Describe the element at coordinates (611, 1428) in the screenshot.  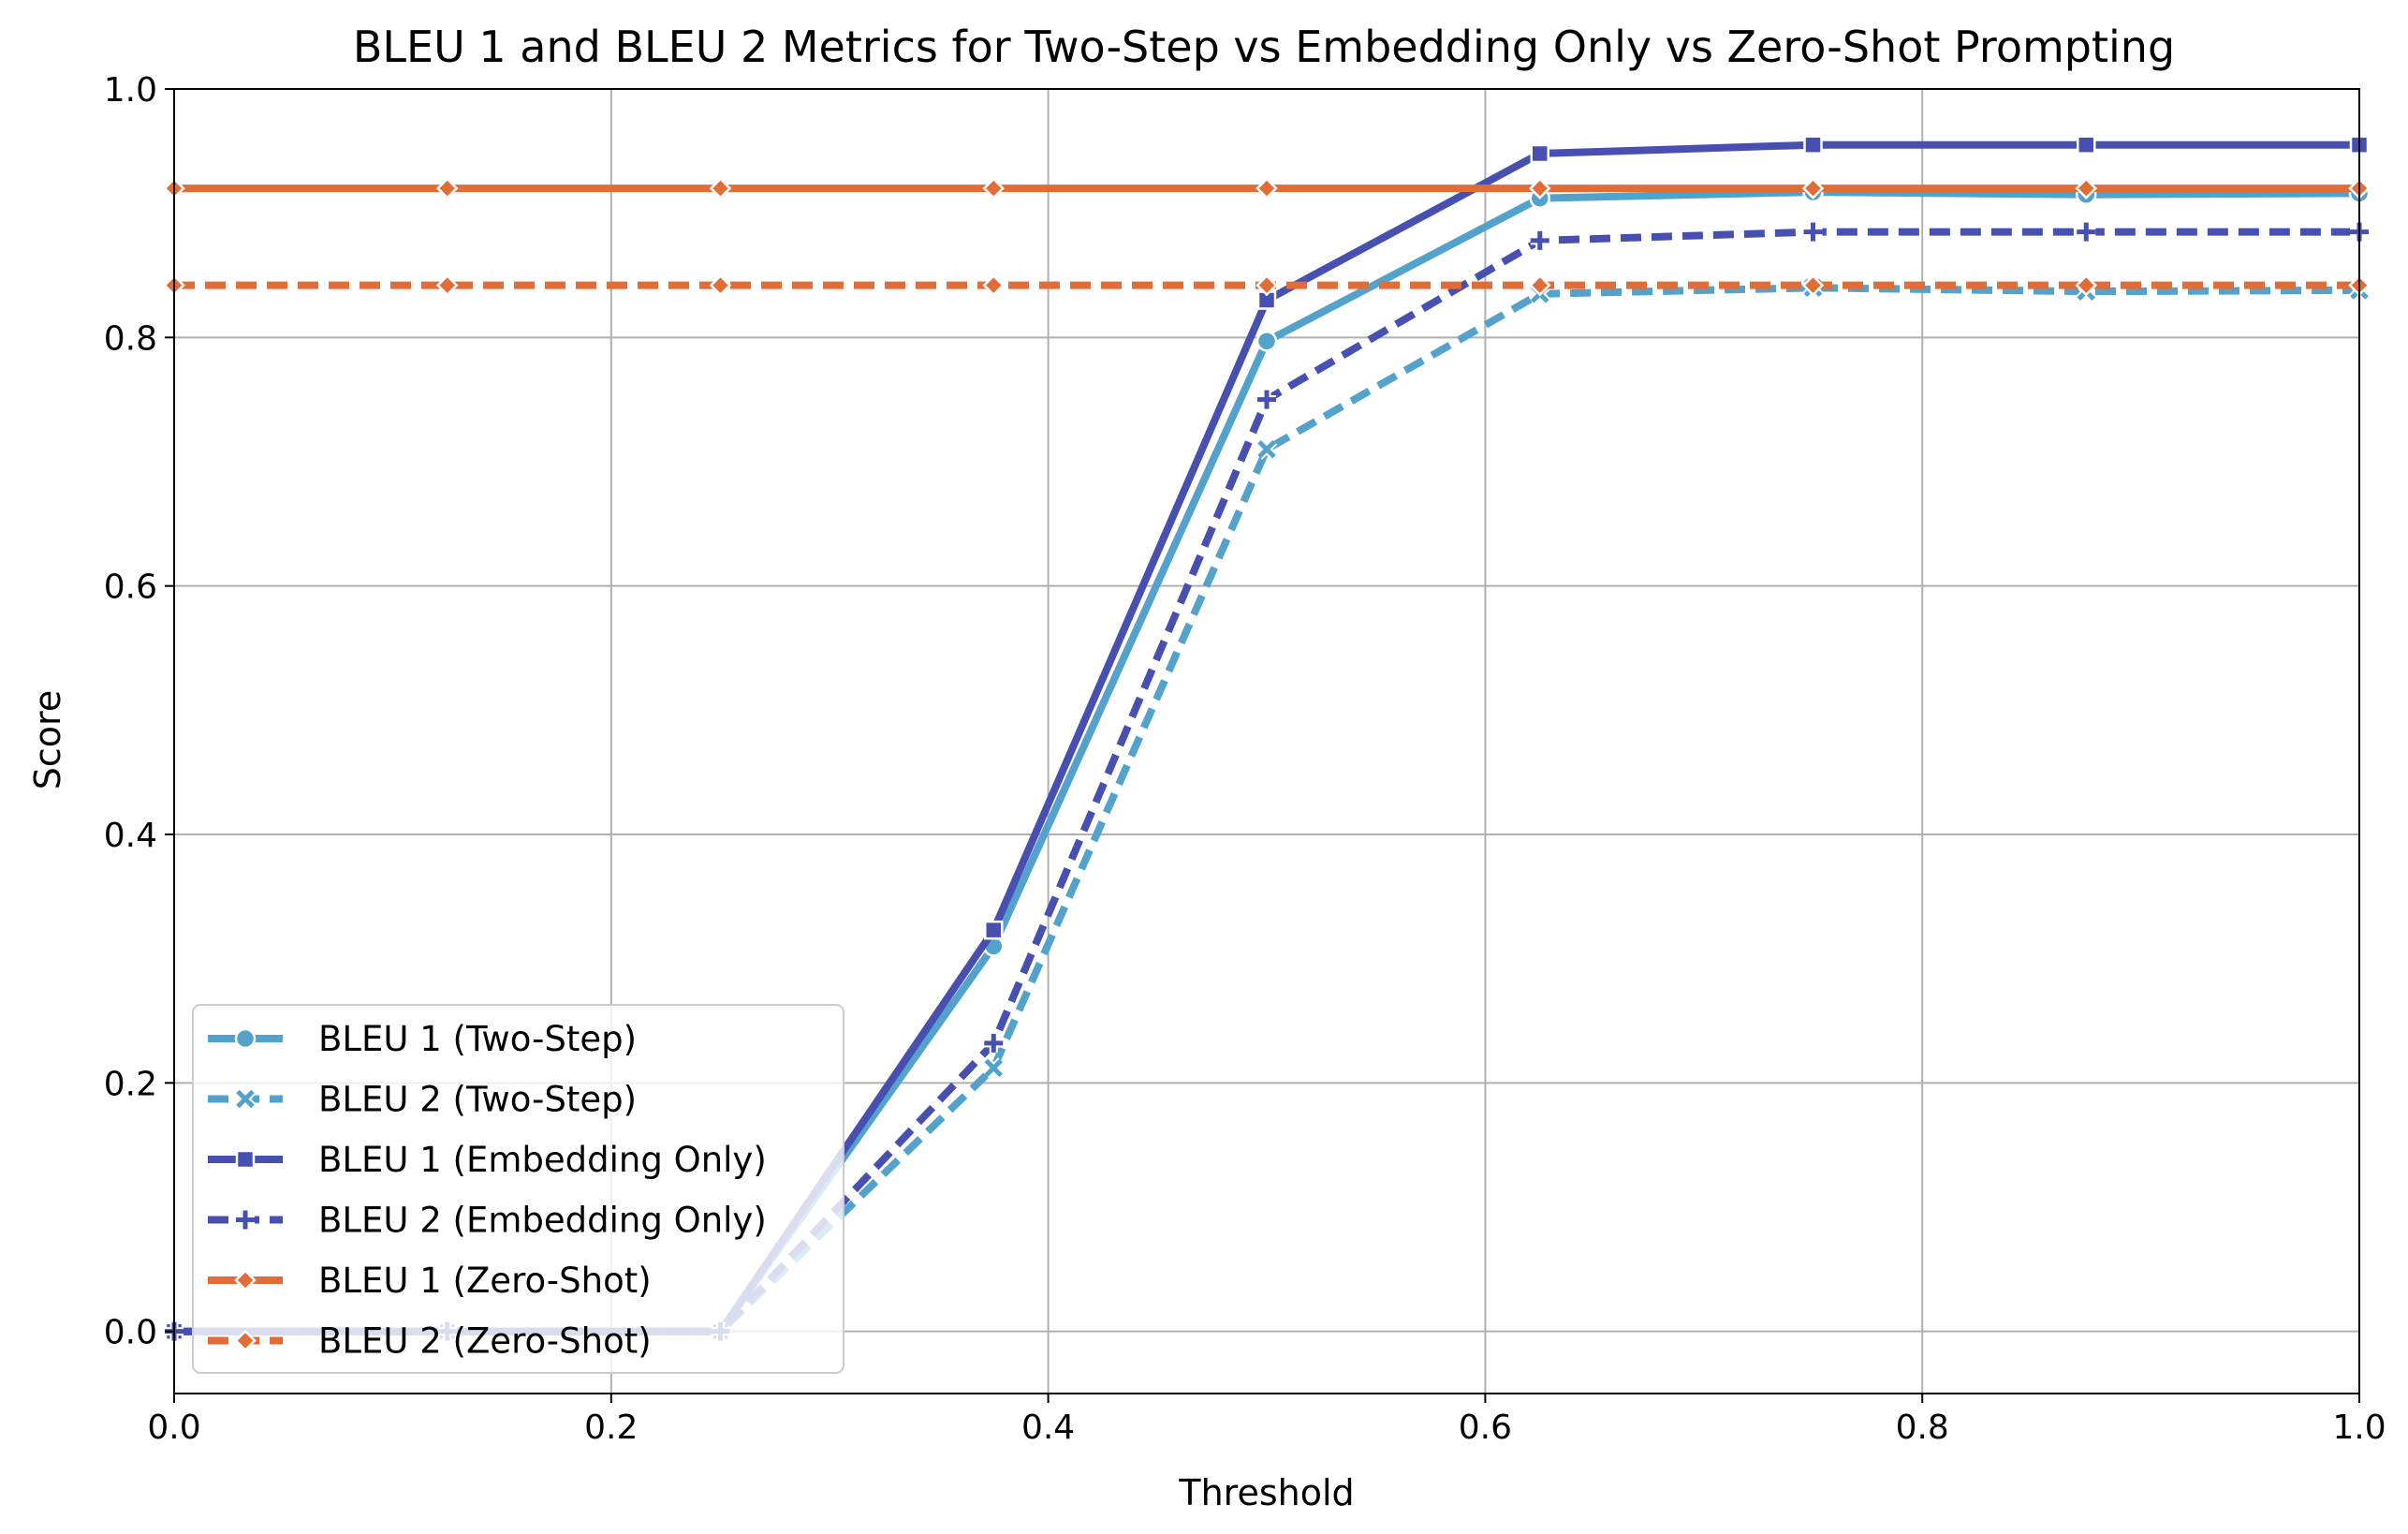
I see `x-tick-label: 0.2` at that location.